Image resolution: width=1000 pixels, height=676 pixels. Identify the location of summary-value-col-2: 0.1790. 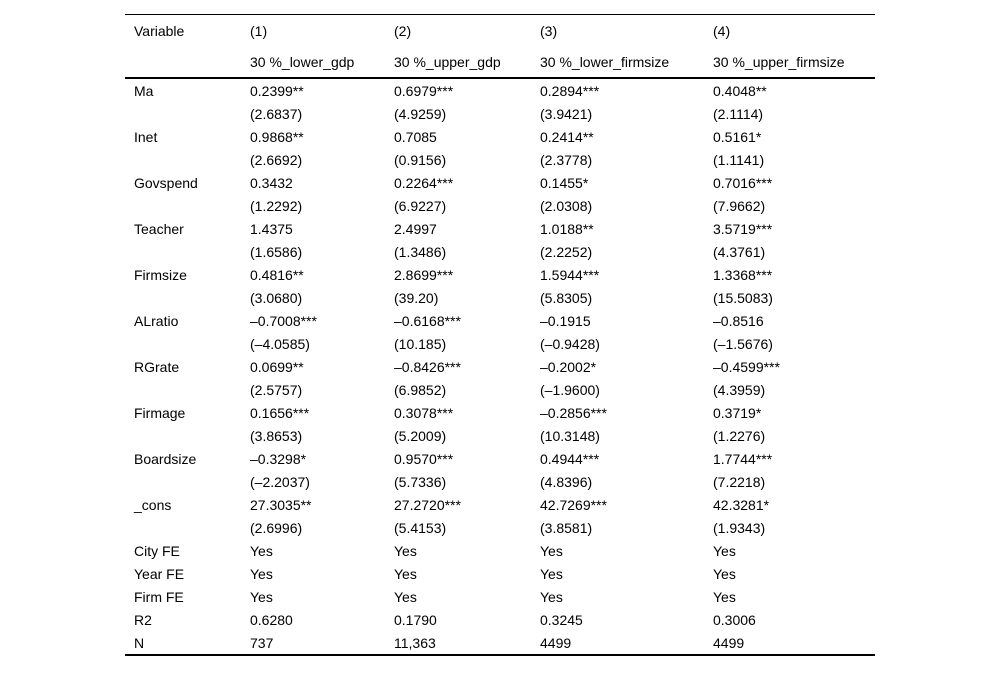
(415, 619).